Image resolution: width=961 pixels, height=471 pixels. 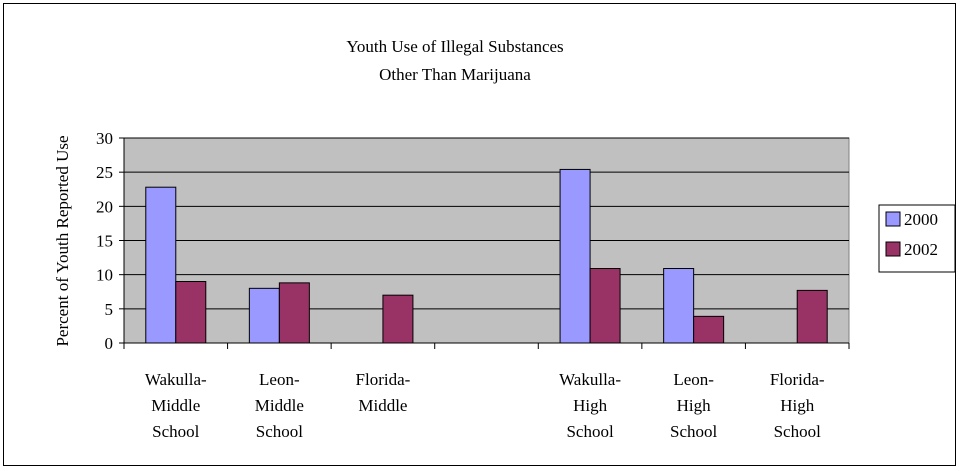 What do you see at coordinates (590, 431) in the screenshot?
I see `category-label-4-2: School` at bounding box center [590, 431].